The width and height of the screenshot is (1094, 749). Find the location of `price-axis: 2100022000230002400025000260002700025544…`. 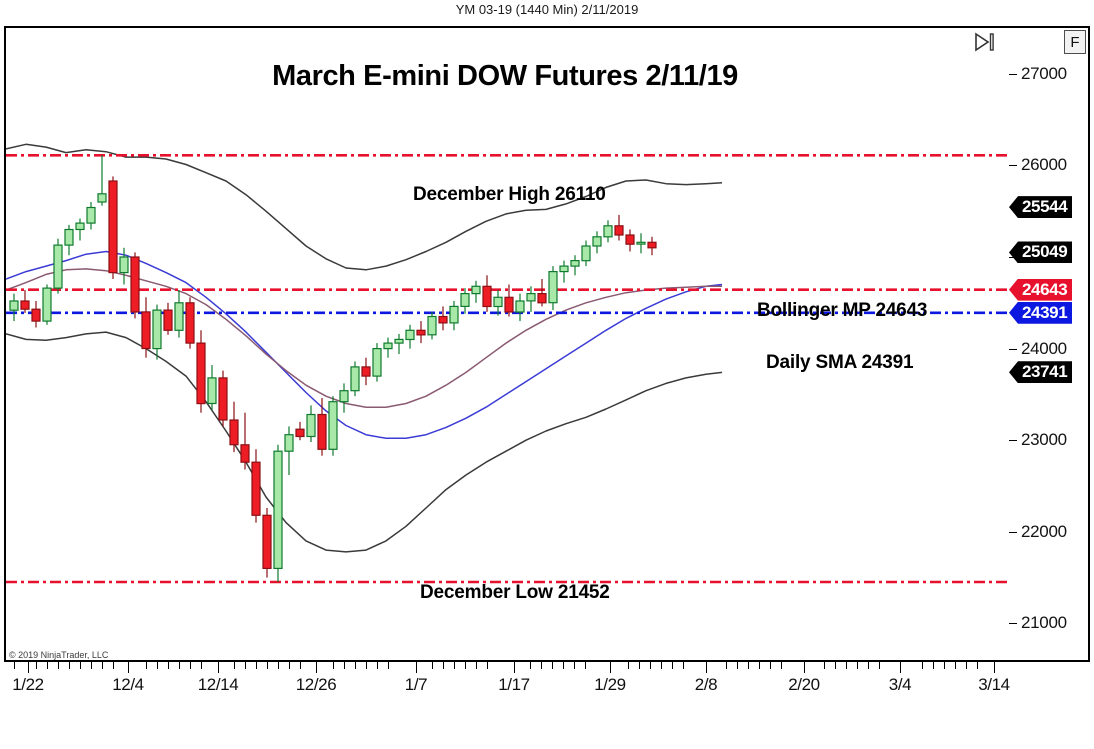

price-axis: 2100022000230002400025000260002700025544… is located at coordinates (1048, 344).